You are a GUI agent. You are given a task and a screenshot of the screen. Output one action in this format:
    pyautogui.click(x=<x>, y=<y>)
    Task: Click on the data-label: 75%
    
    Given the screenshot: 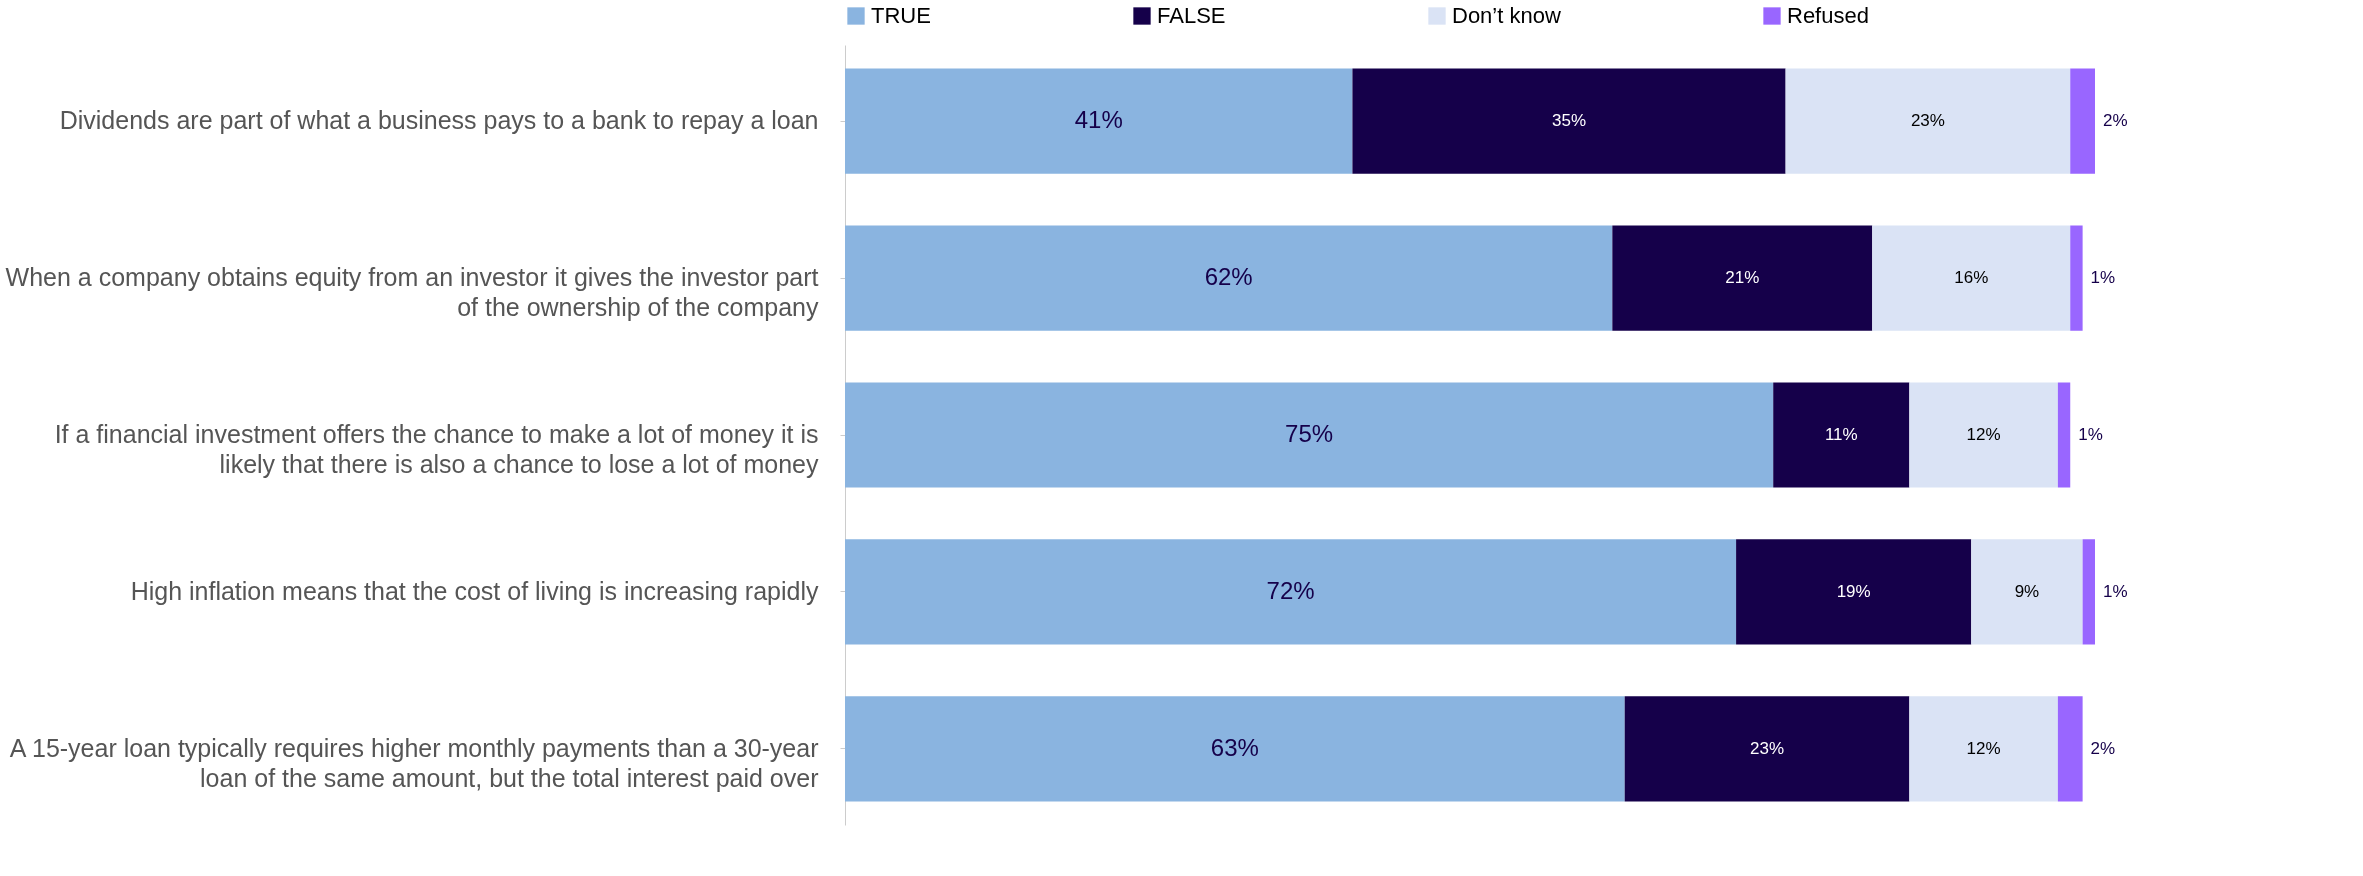 What is the action you would take?
    pyautogui.click(x=1309, y=433)
    